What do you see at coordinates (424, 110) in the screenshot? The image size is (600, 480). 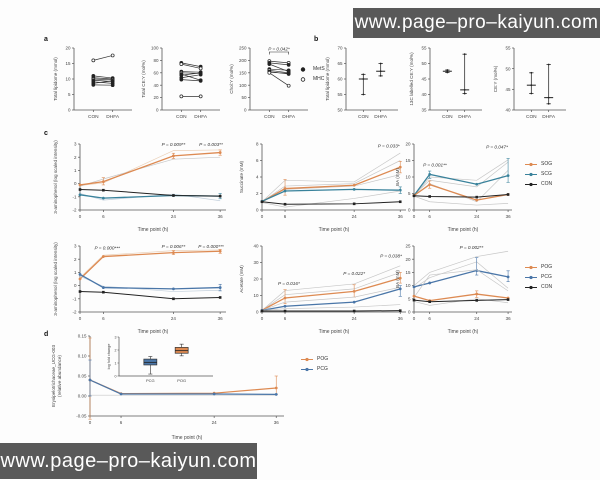 I see `svg-text: 35` at bounding box center [424, 110].